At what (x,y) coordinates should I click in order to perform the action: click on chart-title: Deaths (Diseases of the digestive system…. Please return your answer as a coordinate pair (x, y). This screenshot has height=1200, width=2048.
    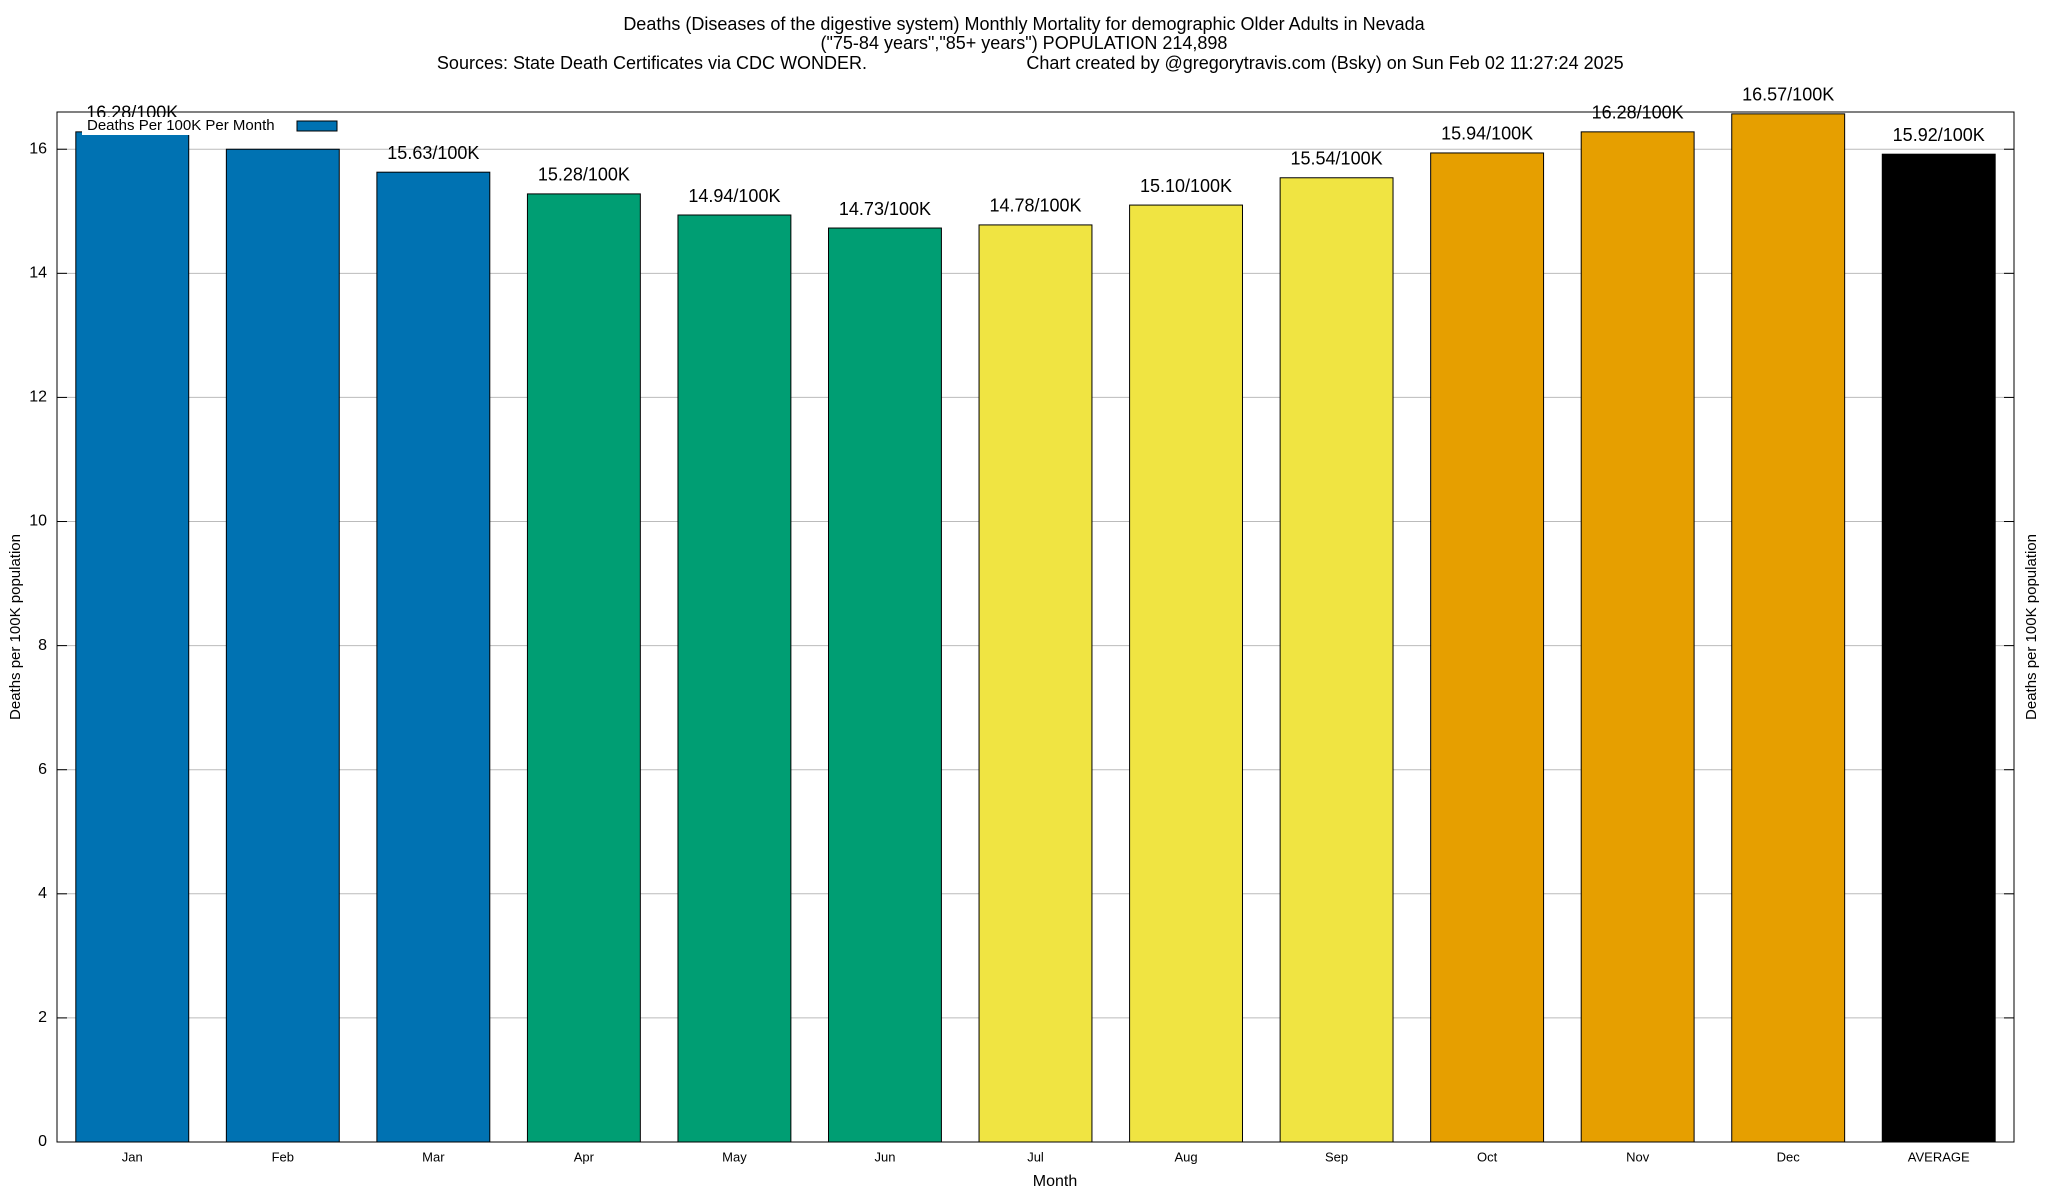
    Looking at the image, I should click on (1024, 24).